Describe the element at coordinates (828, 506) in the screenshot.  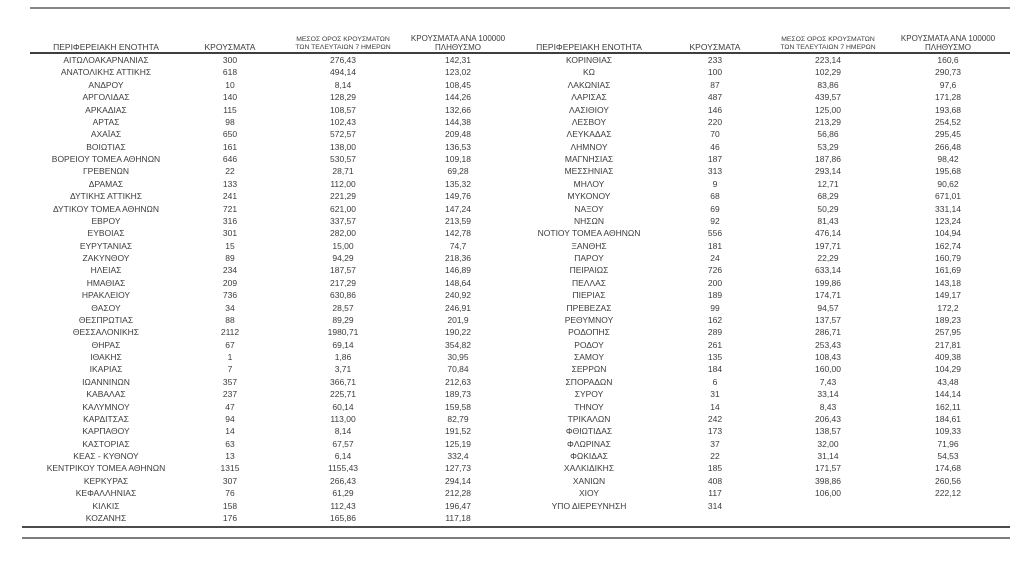
I see `avg7-cell` at that location.